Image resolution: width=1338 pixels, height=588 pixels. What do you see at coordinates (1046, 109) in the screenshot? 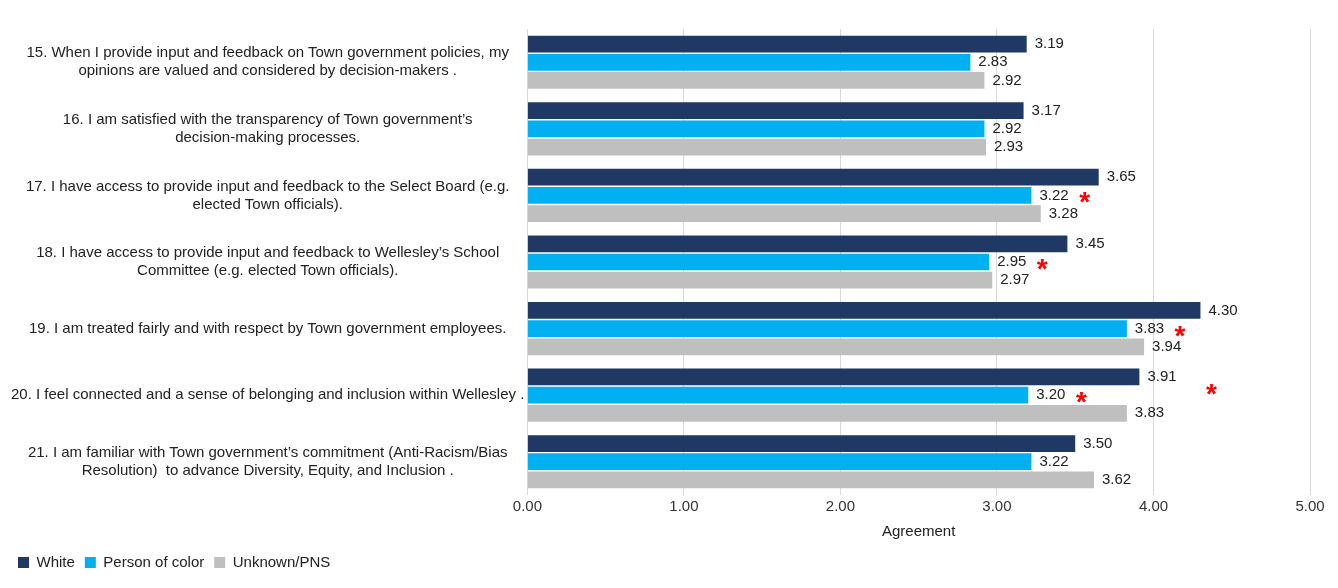
I see `data-label: 3.17` at bounding box center [1046, 109].